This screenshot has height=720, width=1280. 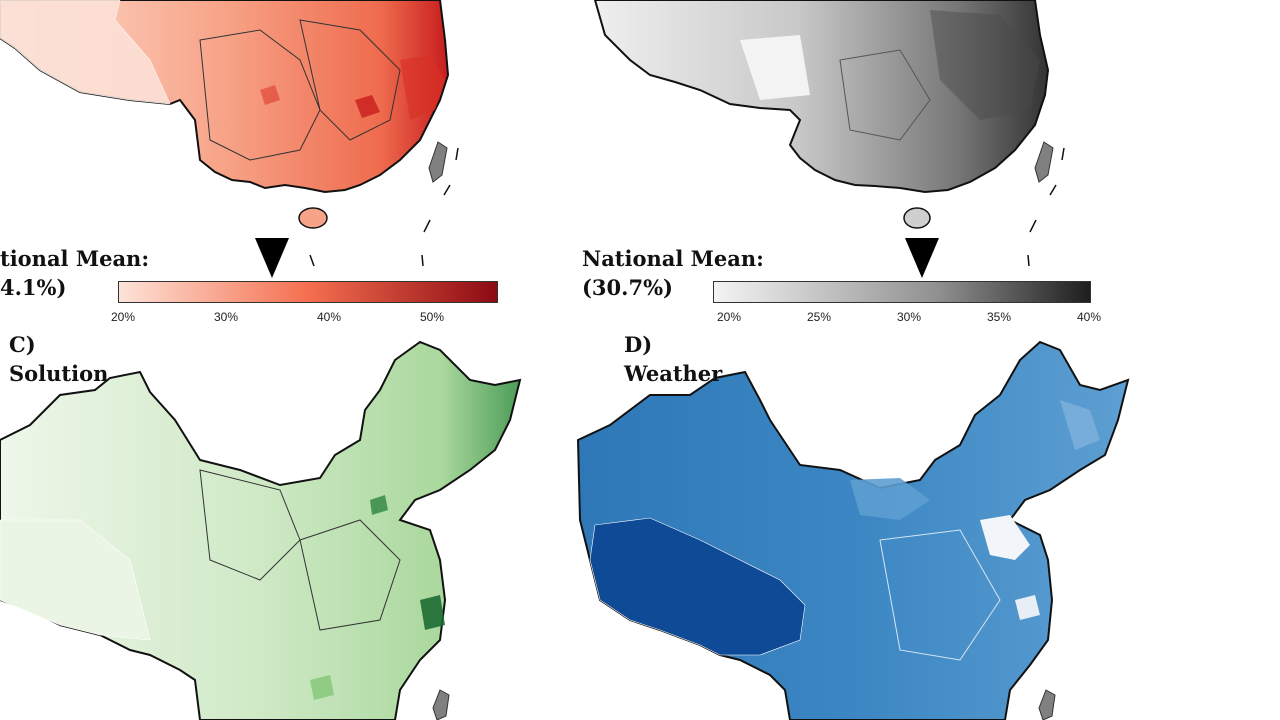 I want to click on legend-tick: 50%, so click(x=432, y=317).